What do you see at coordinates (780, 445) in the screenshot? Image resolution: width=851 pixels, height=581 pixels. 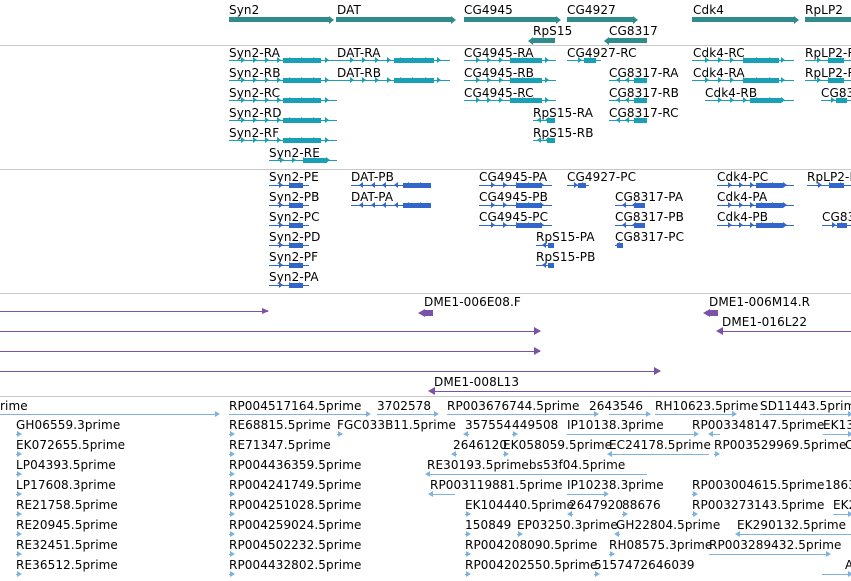 I see `feature-label: RP003529969.5prime` at bounding box center [780, 445].